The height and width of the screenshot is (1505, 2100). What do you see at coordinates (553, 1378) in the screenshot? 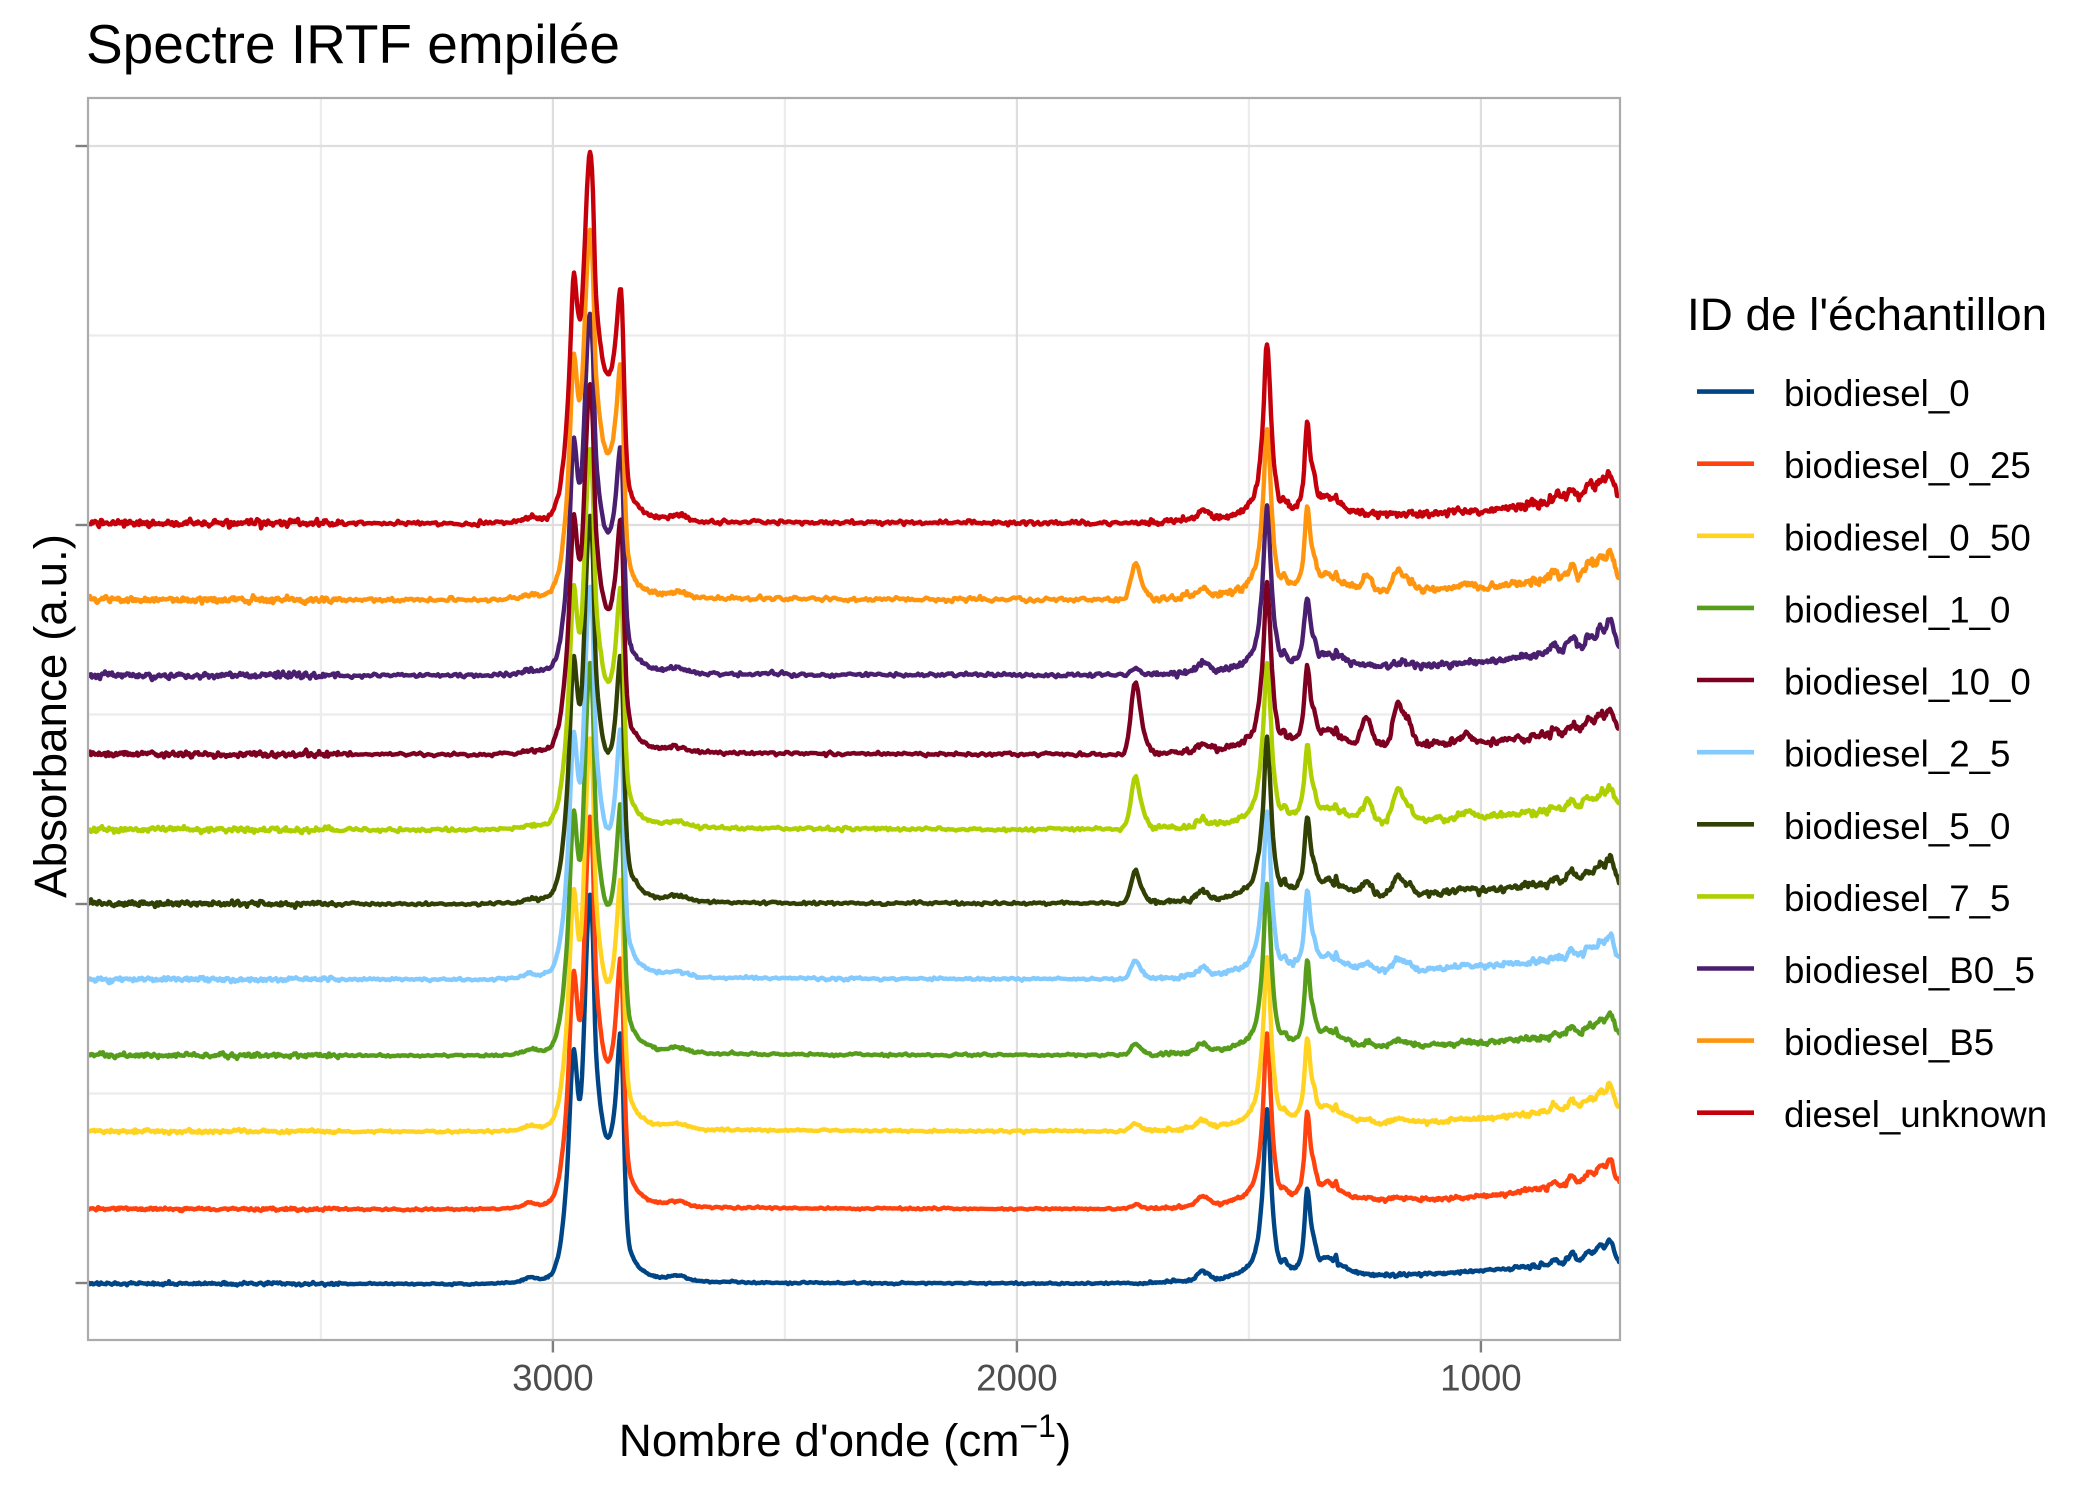
I see `svg-text: 3000` at bounding box center [553, 1378].